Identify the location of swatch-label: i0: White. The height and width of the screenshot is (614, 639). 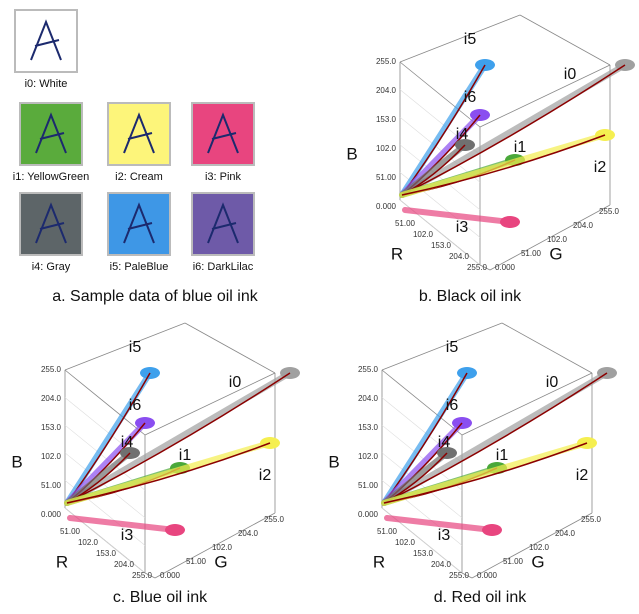
(46, 84).